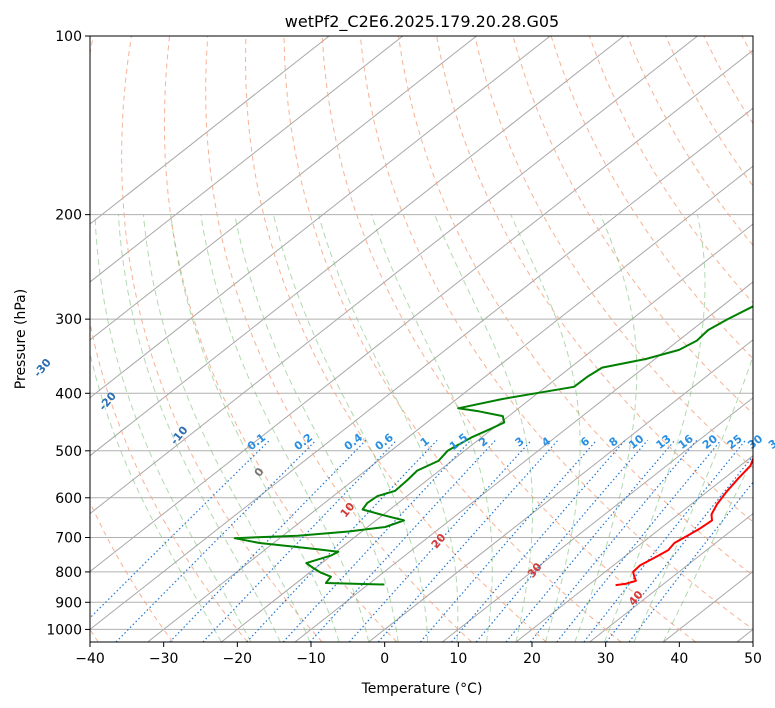  What do you see at coordinates (422, 22) in the screenshot?
I see `chart-title: wetPf2_C2E6.2025.179.20.28.G05` at bounding box center [422, 22].